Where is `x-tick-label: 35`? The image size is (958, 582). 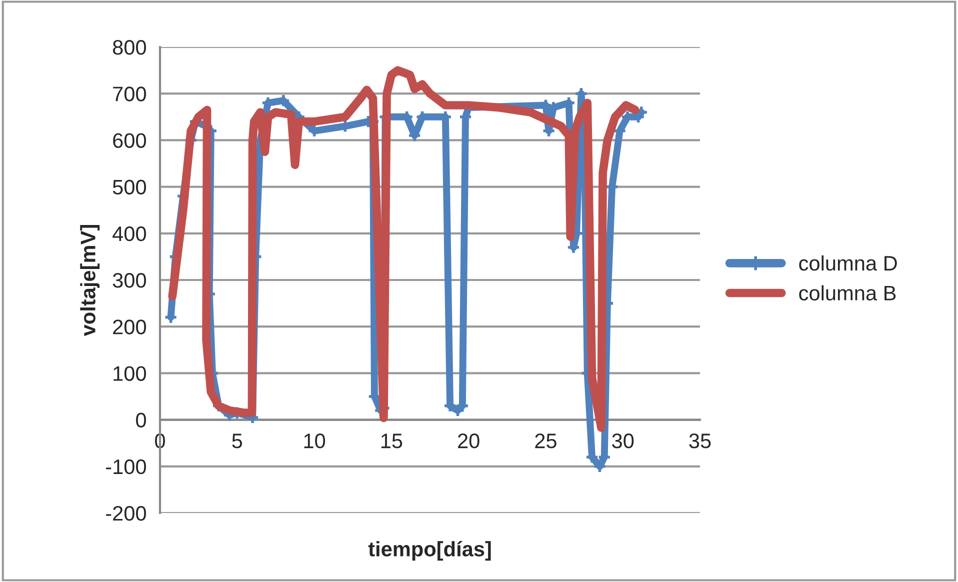 x-tick-label: 35 is located at coordinates (700, 441).